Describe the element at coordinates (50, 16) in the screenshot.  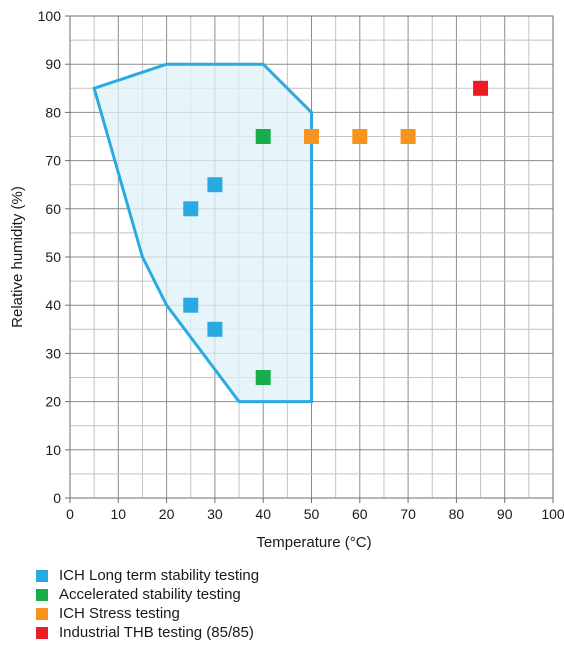
I see `y-tick-label: 100` at that location.